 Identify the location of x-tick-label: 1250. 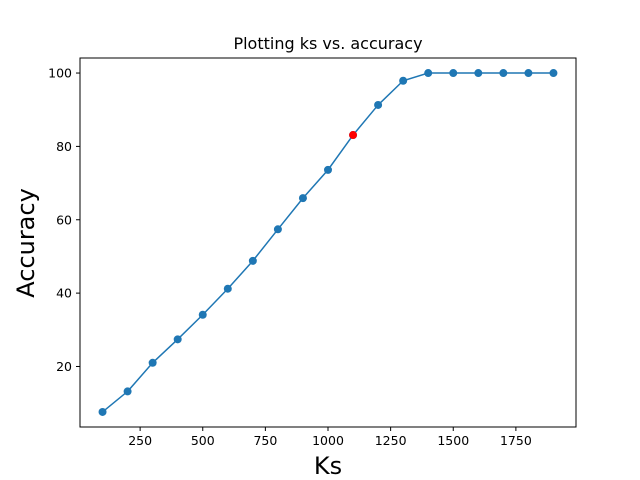
(391, 440).